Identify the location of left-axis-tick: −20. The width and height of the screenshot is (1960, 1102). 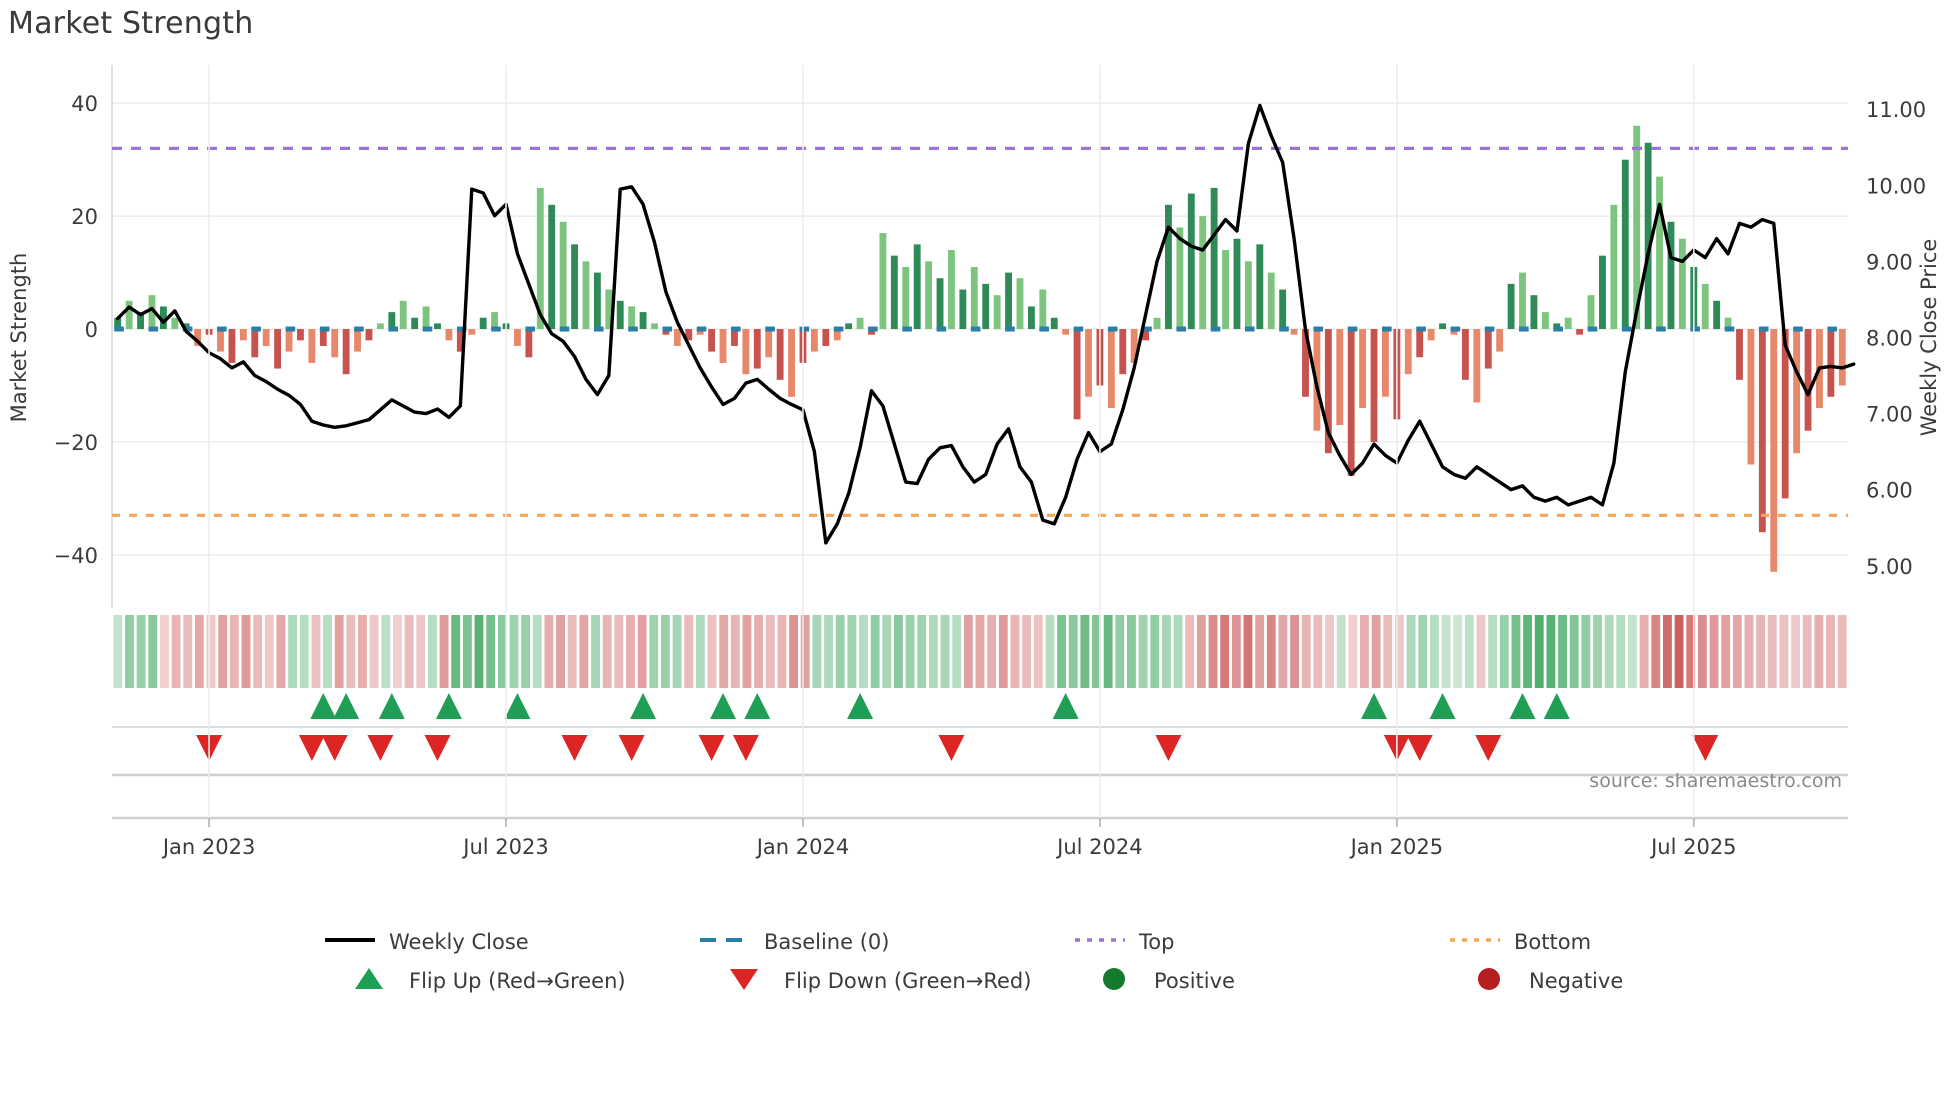
(76, 443).